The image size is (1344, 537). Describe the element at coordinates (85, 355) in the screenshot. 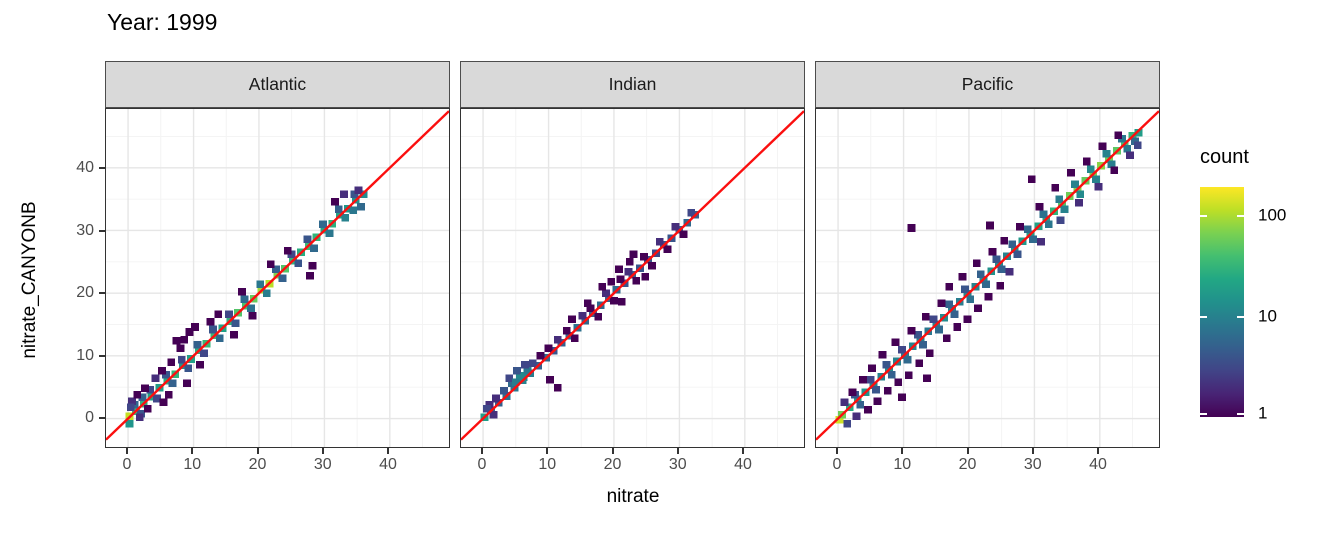

I see `y-axis-tick-label: 10` at that location.